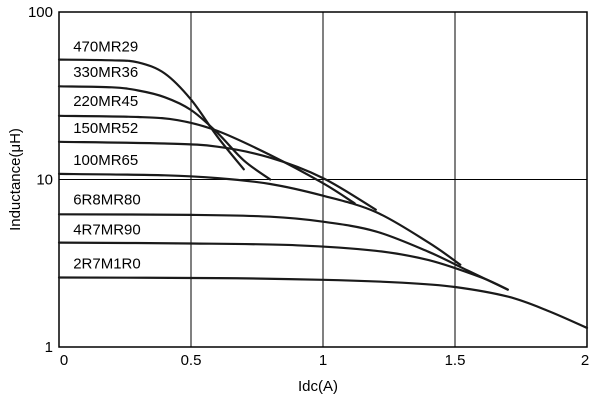 Image resolution: width=593 pixels, height=398 pixels. Describe the element at coordinates (107, 263) in the screenshot. I see `series-label: 2R7M1R0` at that location.